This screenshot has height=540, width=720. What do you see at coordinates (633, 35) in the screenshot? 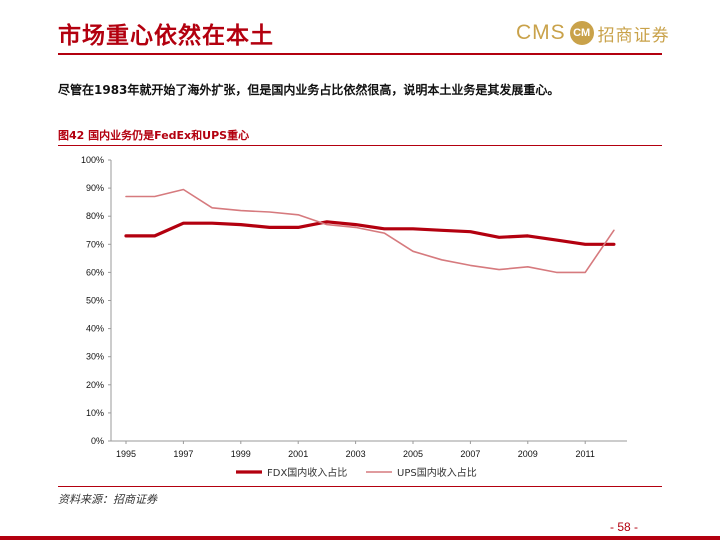
I see `logo-chinese-text: 招商证券` at bounding box center [633, 35].